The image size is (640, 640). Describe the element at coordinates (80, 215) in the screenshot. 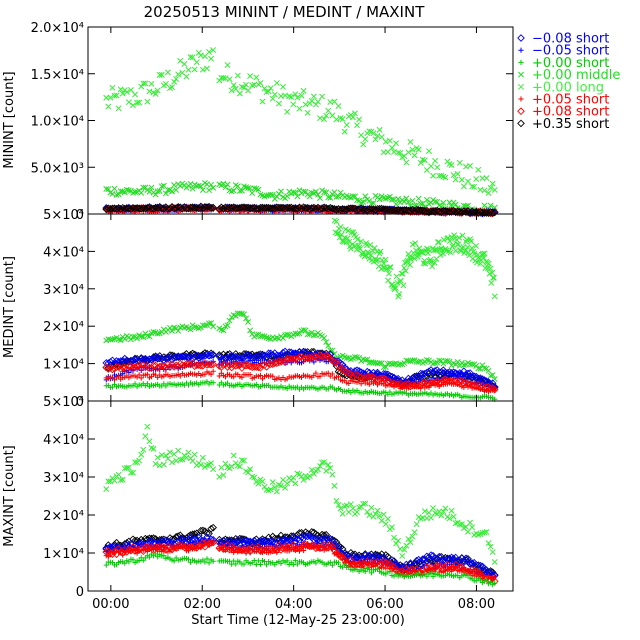

I see `y-tick-label: 0` at that location.